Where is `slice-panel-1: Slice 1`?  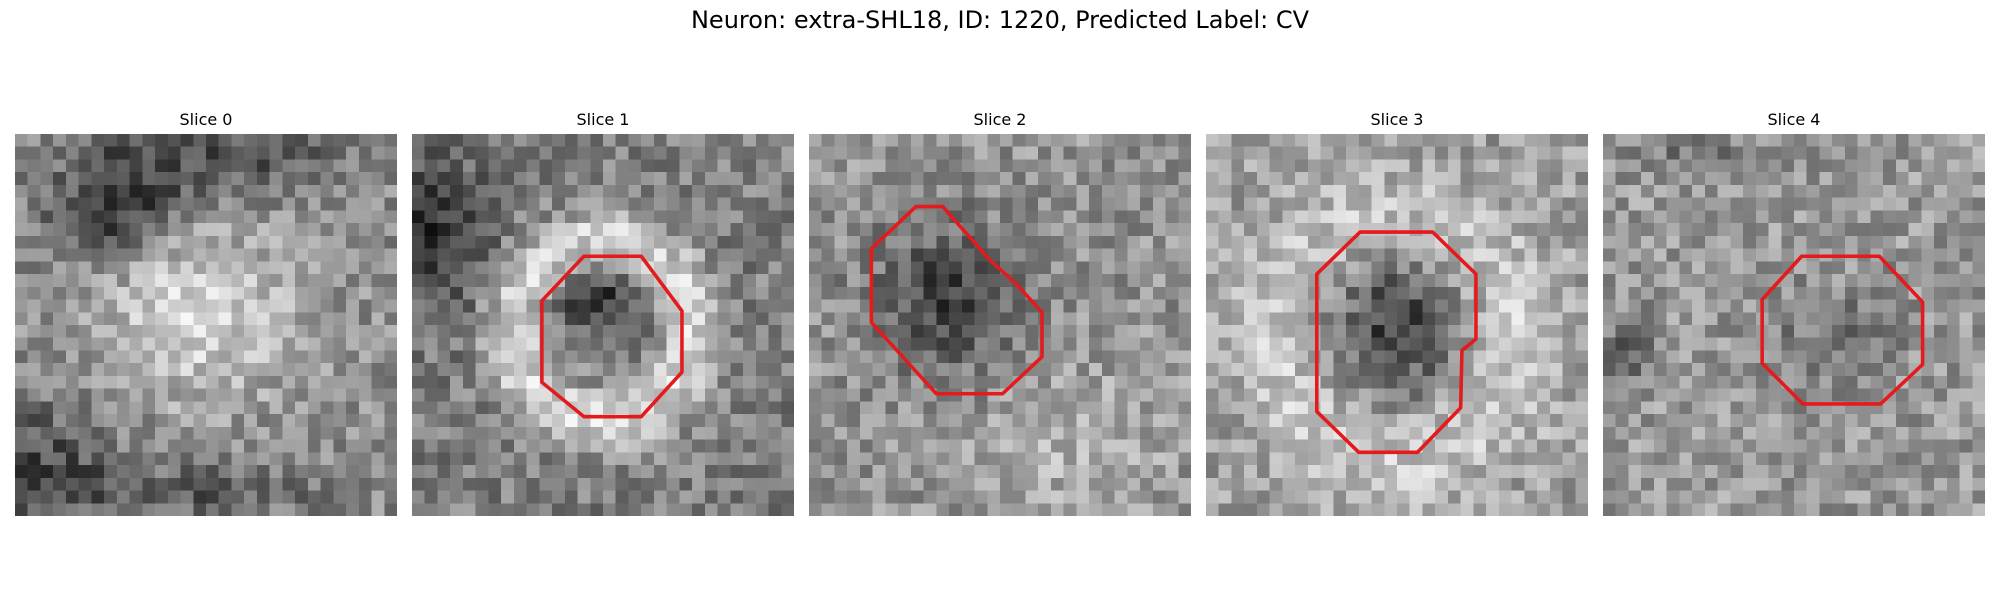
slice-panel-1: Slice 1 is located at coordinates (603, 312).